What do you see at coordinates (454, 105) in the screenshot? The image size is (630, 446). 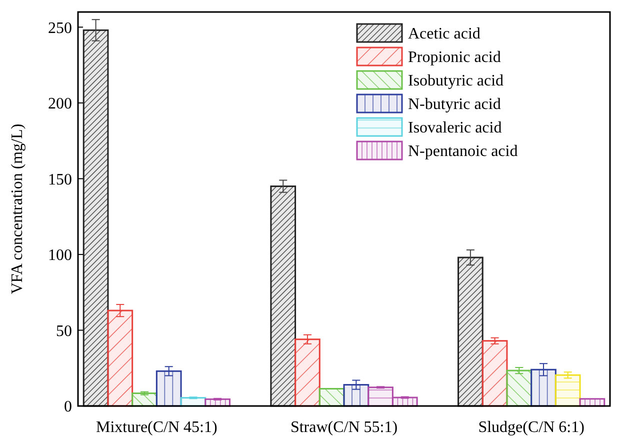 I see `legend-label: N-butyric acid` at bounding box center [454, 105].